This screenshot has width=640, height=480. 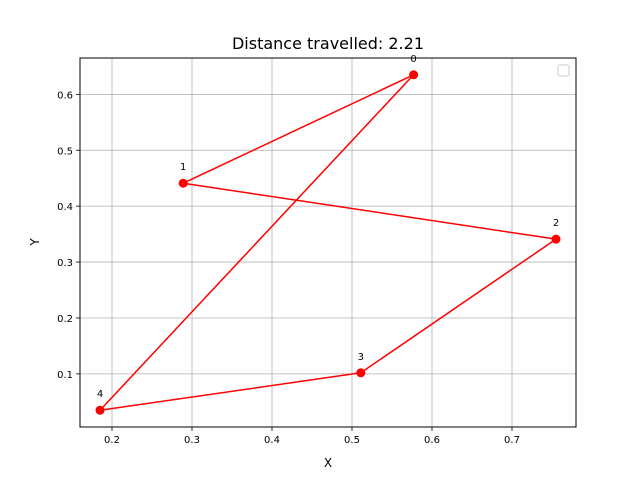 What do you see at coordinates (35, 242) in the screenshot?
I see `y-axis-label: Y` at bounding box center [35, 242].